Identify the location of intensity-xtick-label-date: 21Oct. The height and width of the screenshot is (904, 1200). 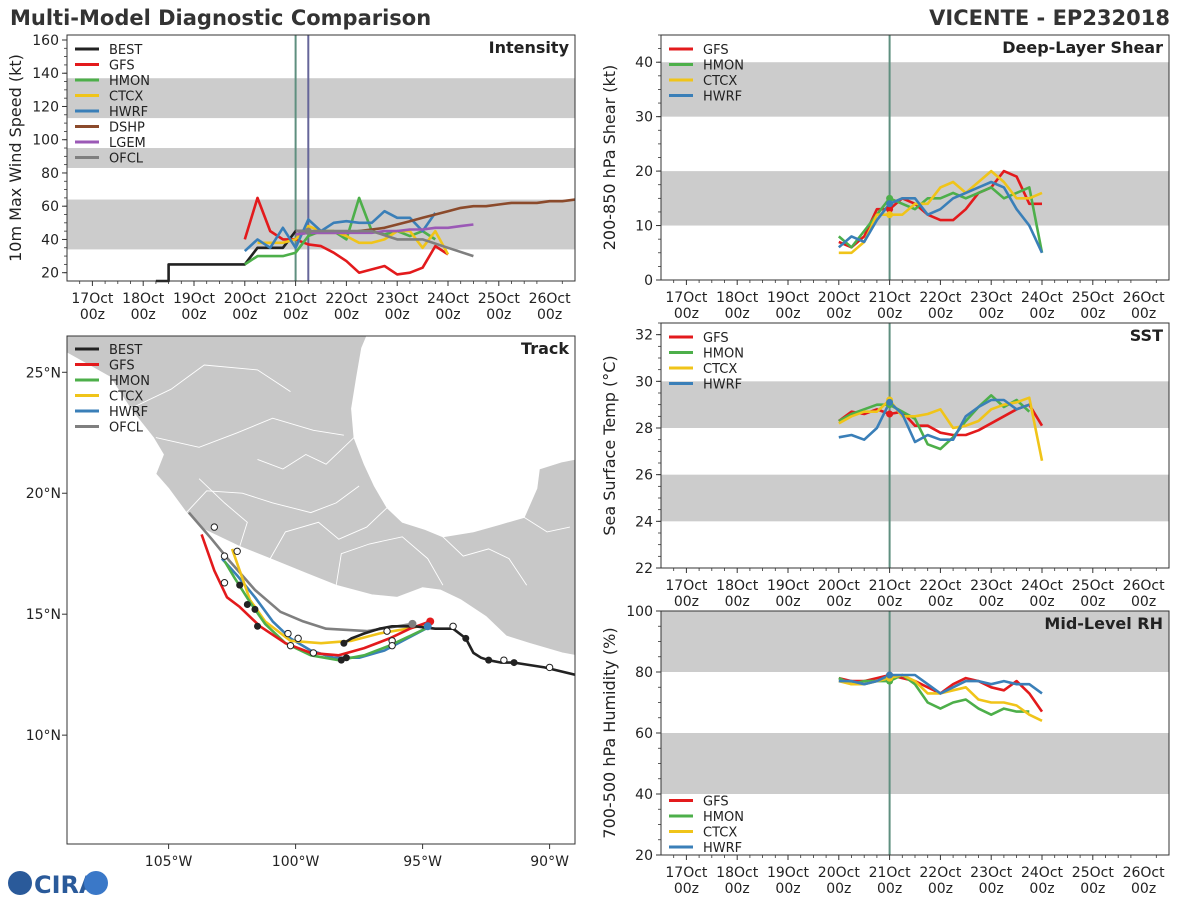
(296, 299).